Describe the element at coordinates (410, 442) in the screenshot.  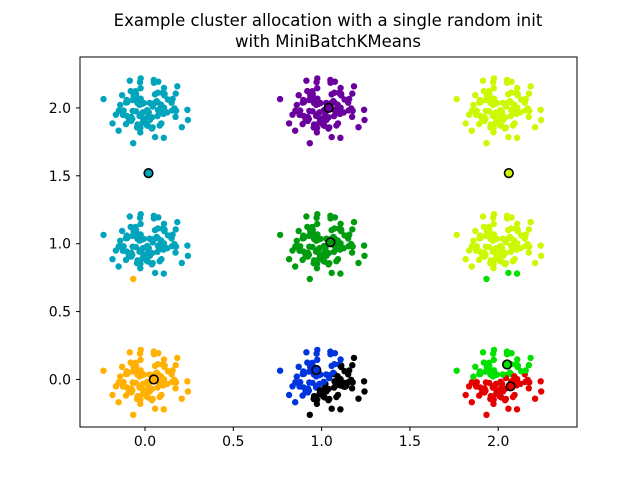
I see `x-tick-label: 1.5` at that location.